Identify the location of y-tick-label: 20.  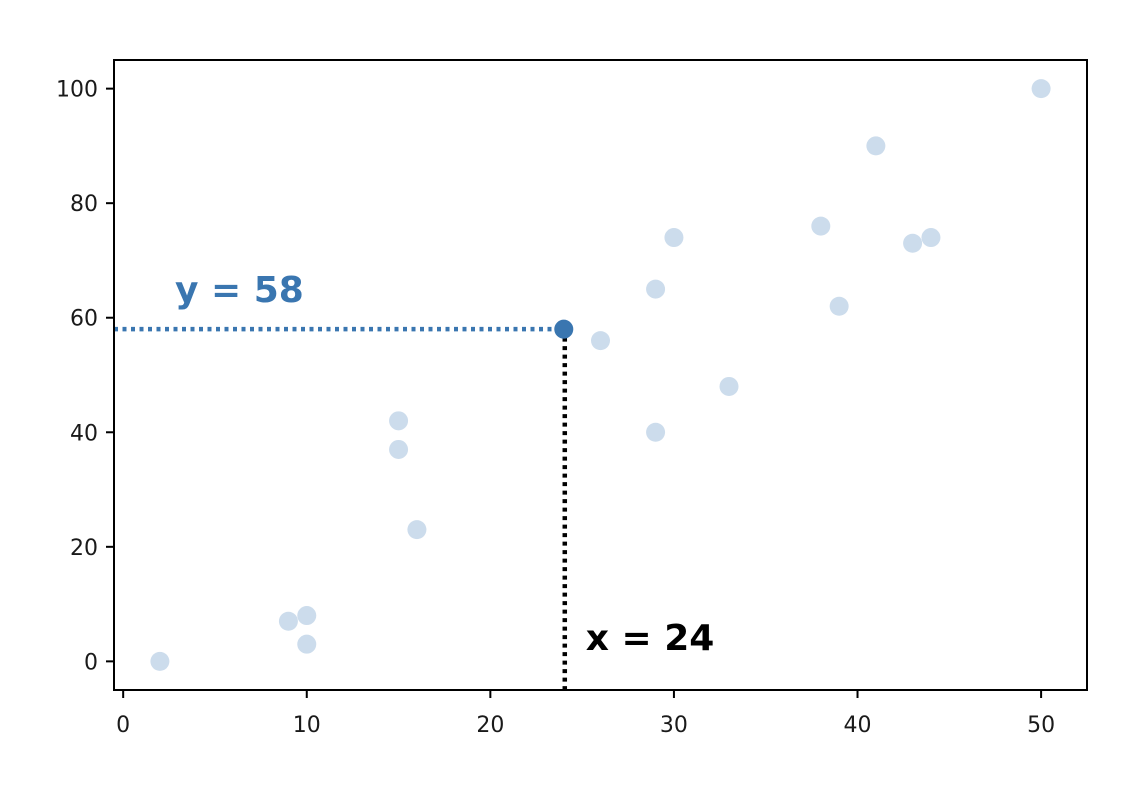
(84, 548).